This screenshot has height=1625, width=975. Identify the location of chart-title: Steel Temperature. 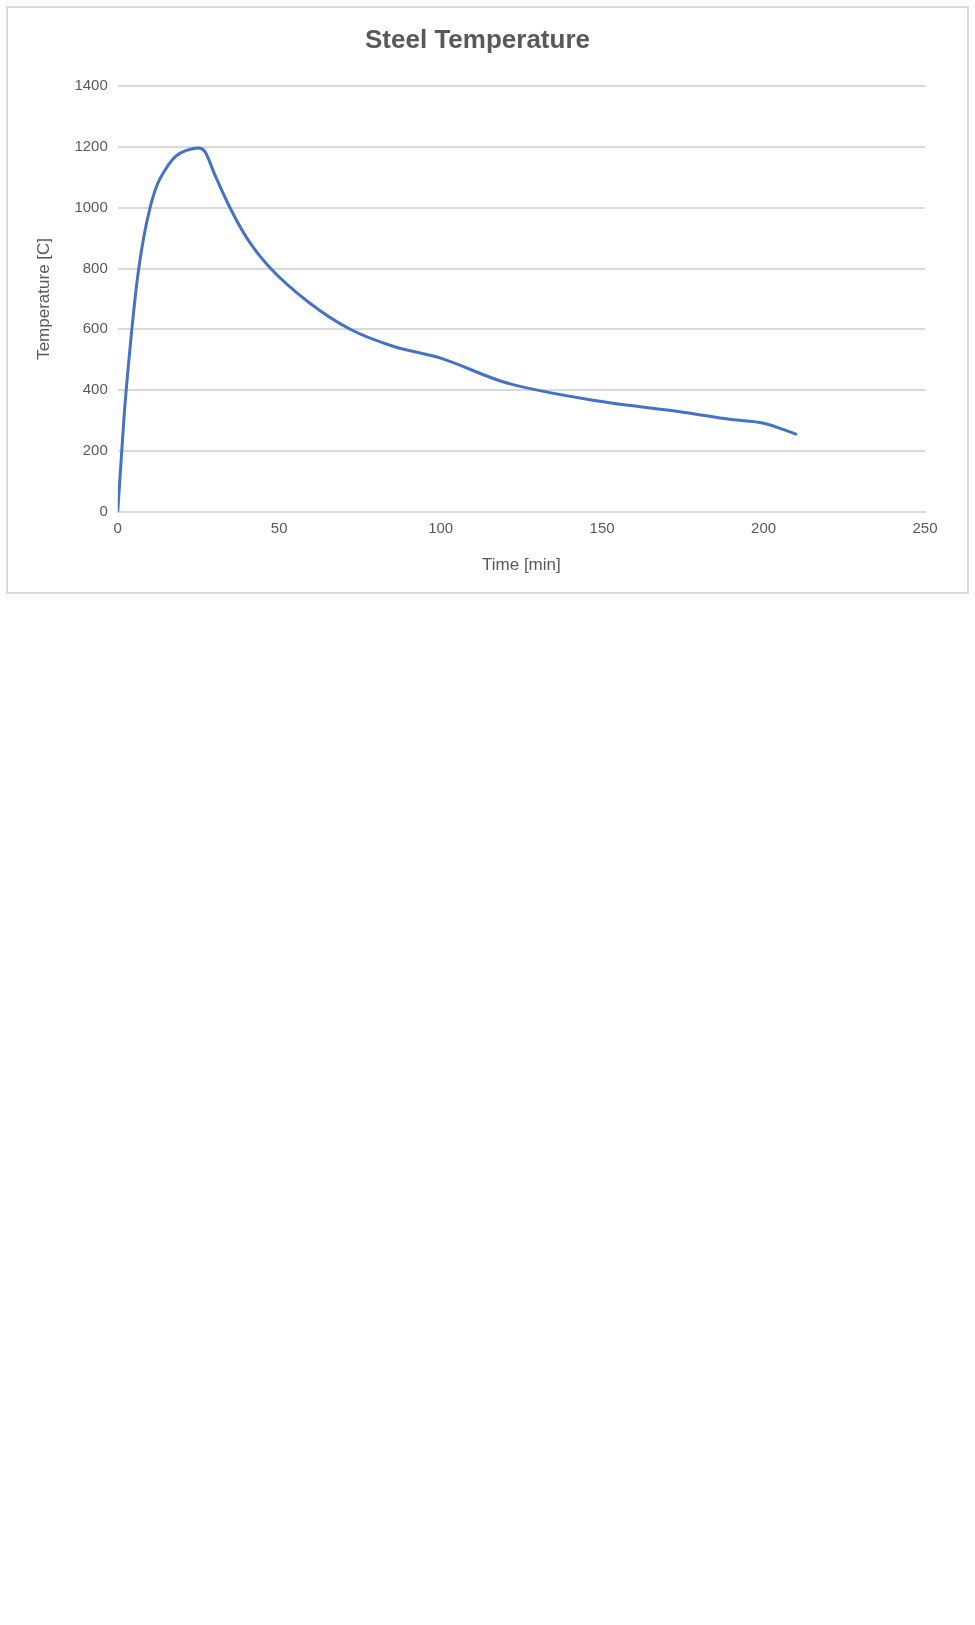
(477, 38).